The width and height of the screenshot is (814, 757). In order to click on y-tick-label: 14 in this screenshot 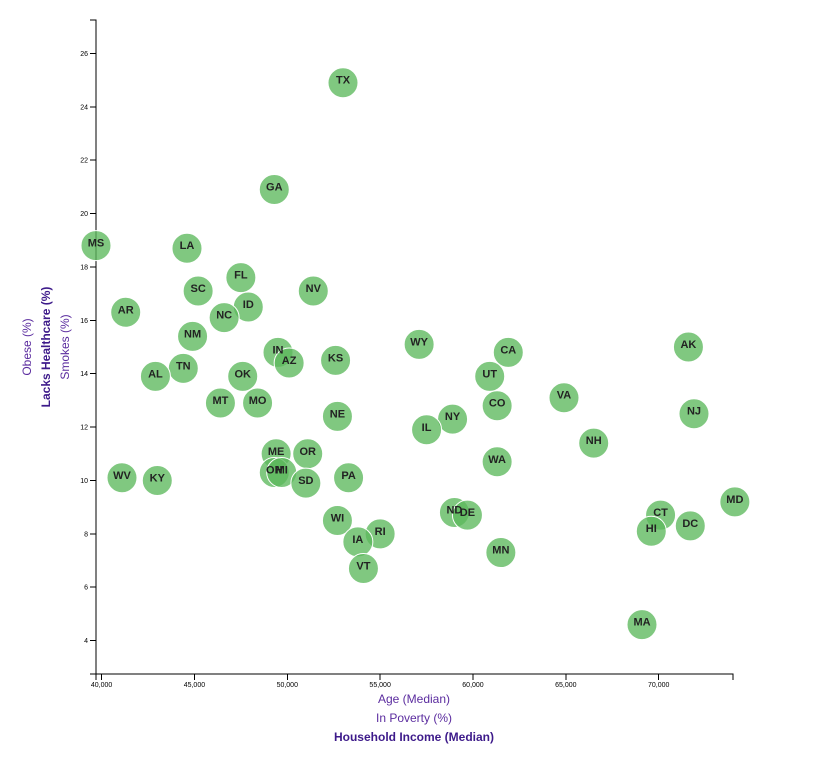, I will do `click(84, 374)`.